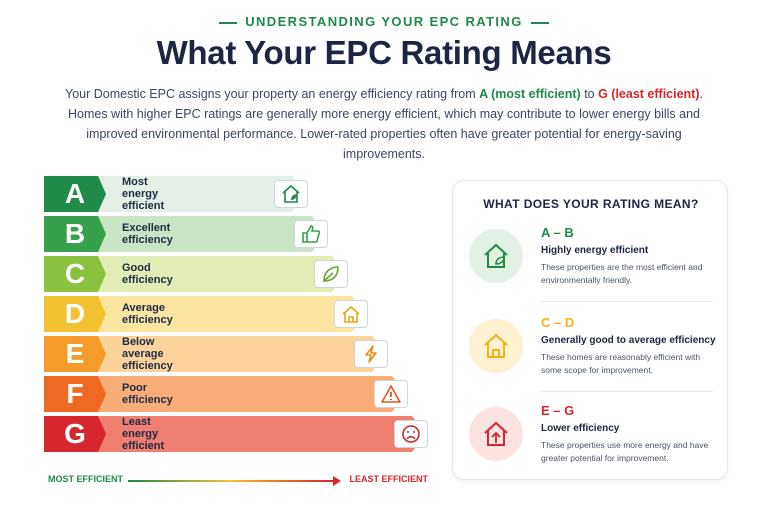 This screenshot has width=768, height=512. Describe the element at coordinates (235, 434) in the screenshot. I see `bar-bg` at that location.